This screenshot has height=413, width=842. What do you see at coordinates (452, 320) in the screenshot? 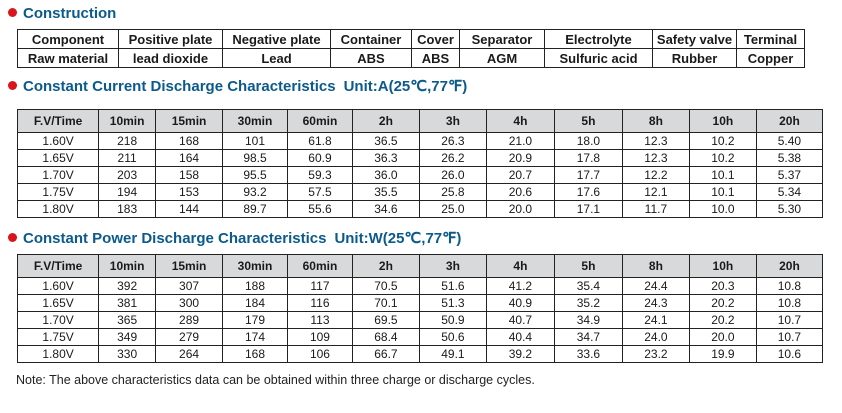
I see `data-cell: 50.9` at bounding box center [452, 320].